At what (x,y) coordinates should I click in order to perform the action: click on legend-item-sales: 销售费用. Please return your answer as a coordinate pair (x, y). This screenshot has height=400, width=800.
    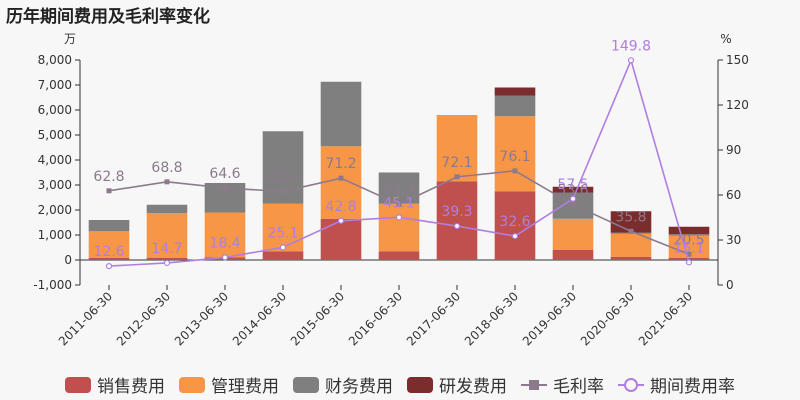
    Looking at the image, I should click on (115, 384).